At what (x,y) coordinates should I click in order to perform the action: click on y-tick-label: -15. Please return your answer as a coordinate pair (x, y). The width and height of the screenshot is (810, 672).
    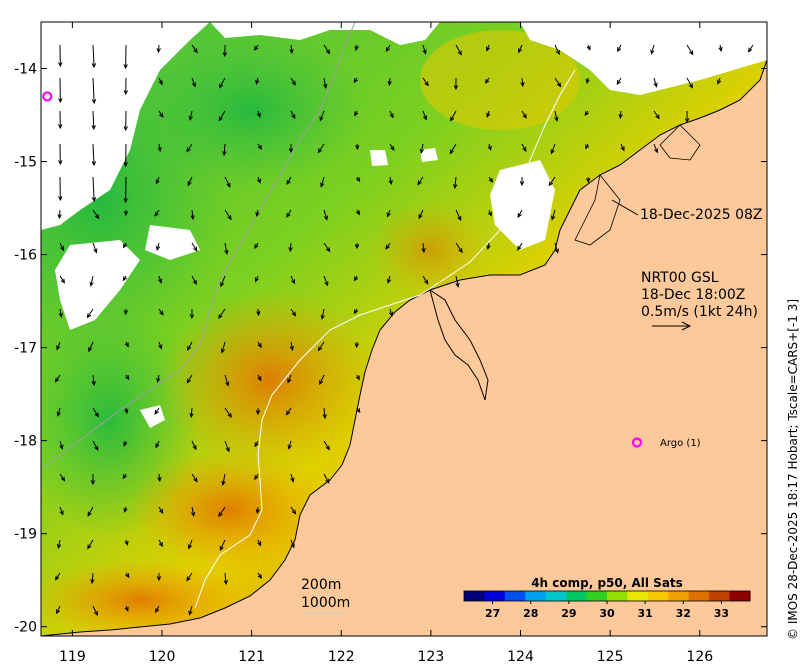
    Looking at the image, I should click on (25, 163).